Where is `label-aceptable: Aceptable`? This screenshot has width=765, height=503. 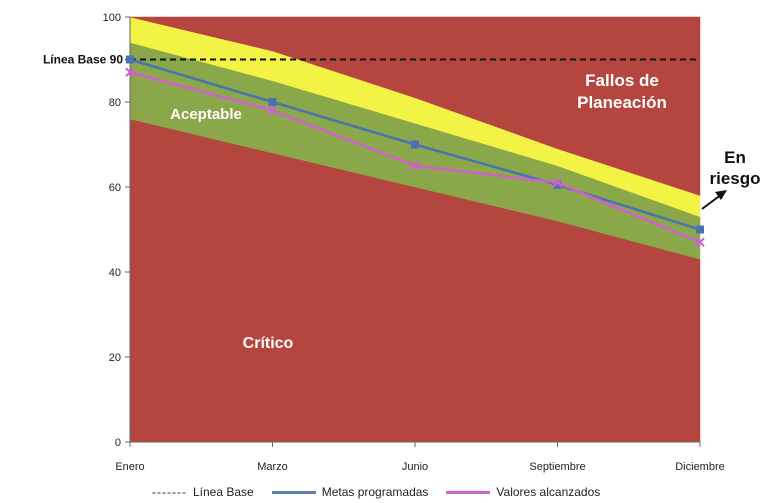 label-aceptable: Aceptable is located at coordinates (206, 114).